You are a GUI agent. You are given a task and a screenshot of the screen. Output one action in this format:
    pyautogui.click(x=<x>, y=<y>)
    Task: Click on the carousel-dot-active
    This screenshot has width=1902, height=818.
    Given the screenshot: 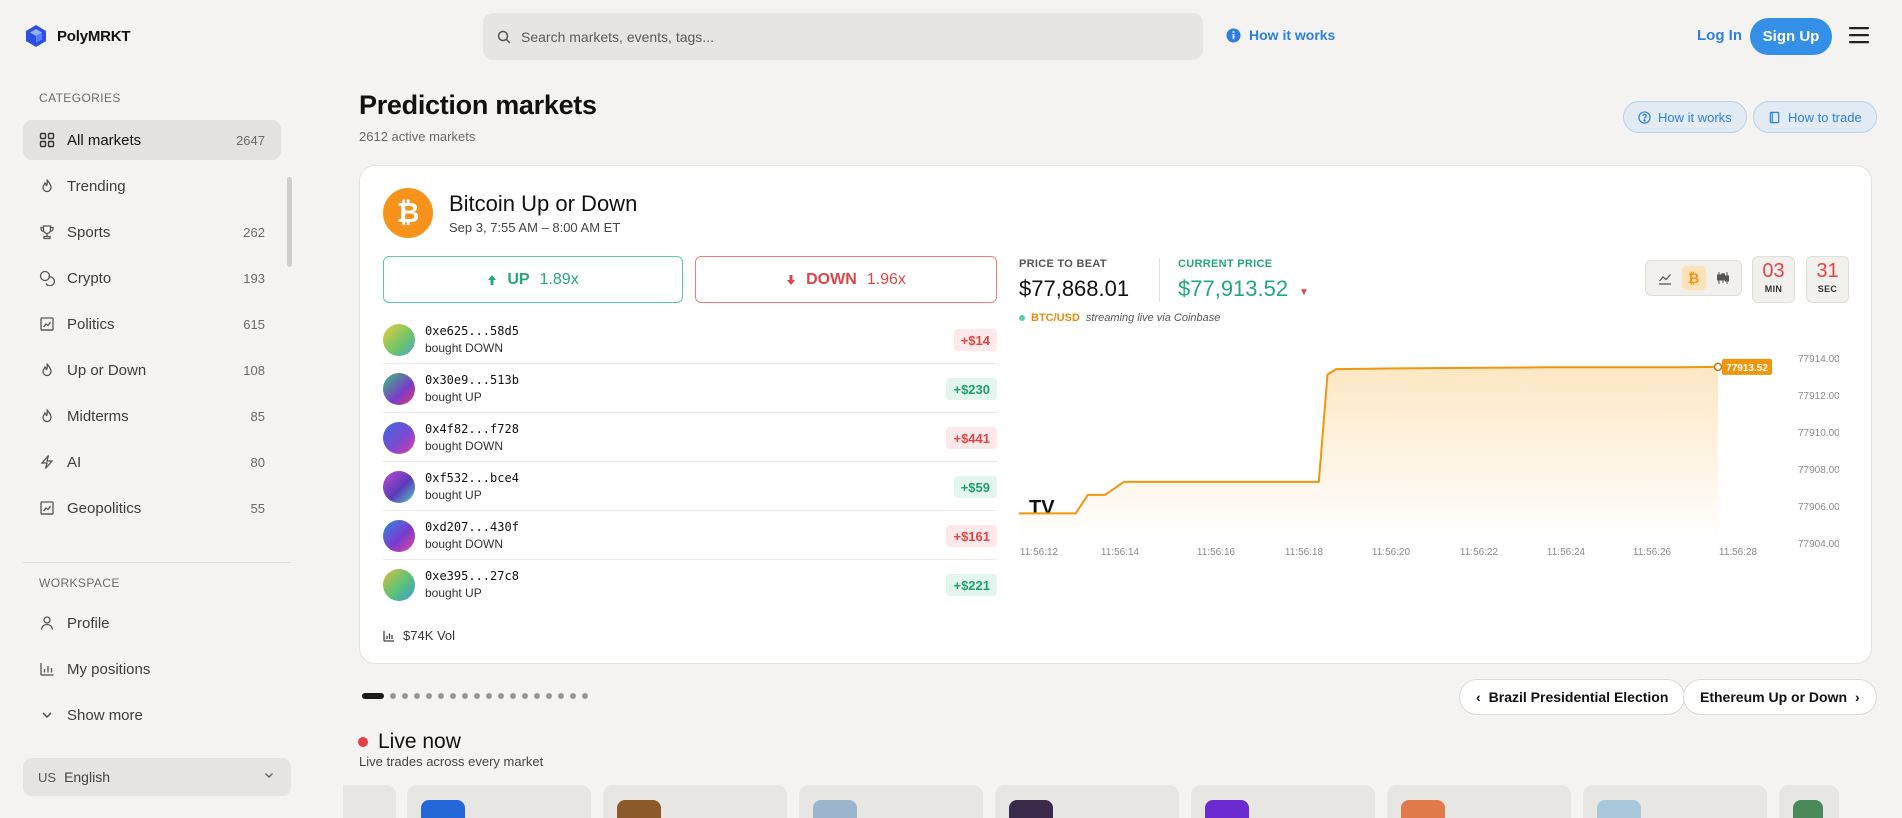 What is the action you would take?
    pyautogui.click(x=373, y=696)
    